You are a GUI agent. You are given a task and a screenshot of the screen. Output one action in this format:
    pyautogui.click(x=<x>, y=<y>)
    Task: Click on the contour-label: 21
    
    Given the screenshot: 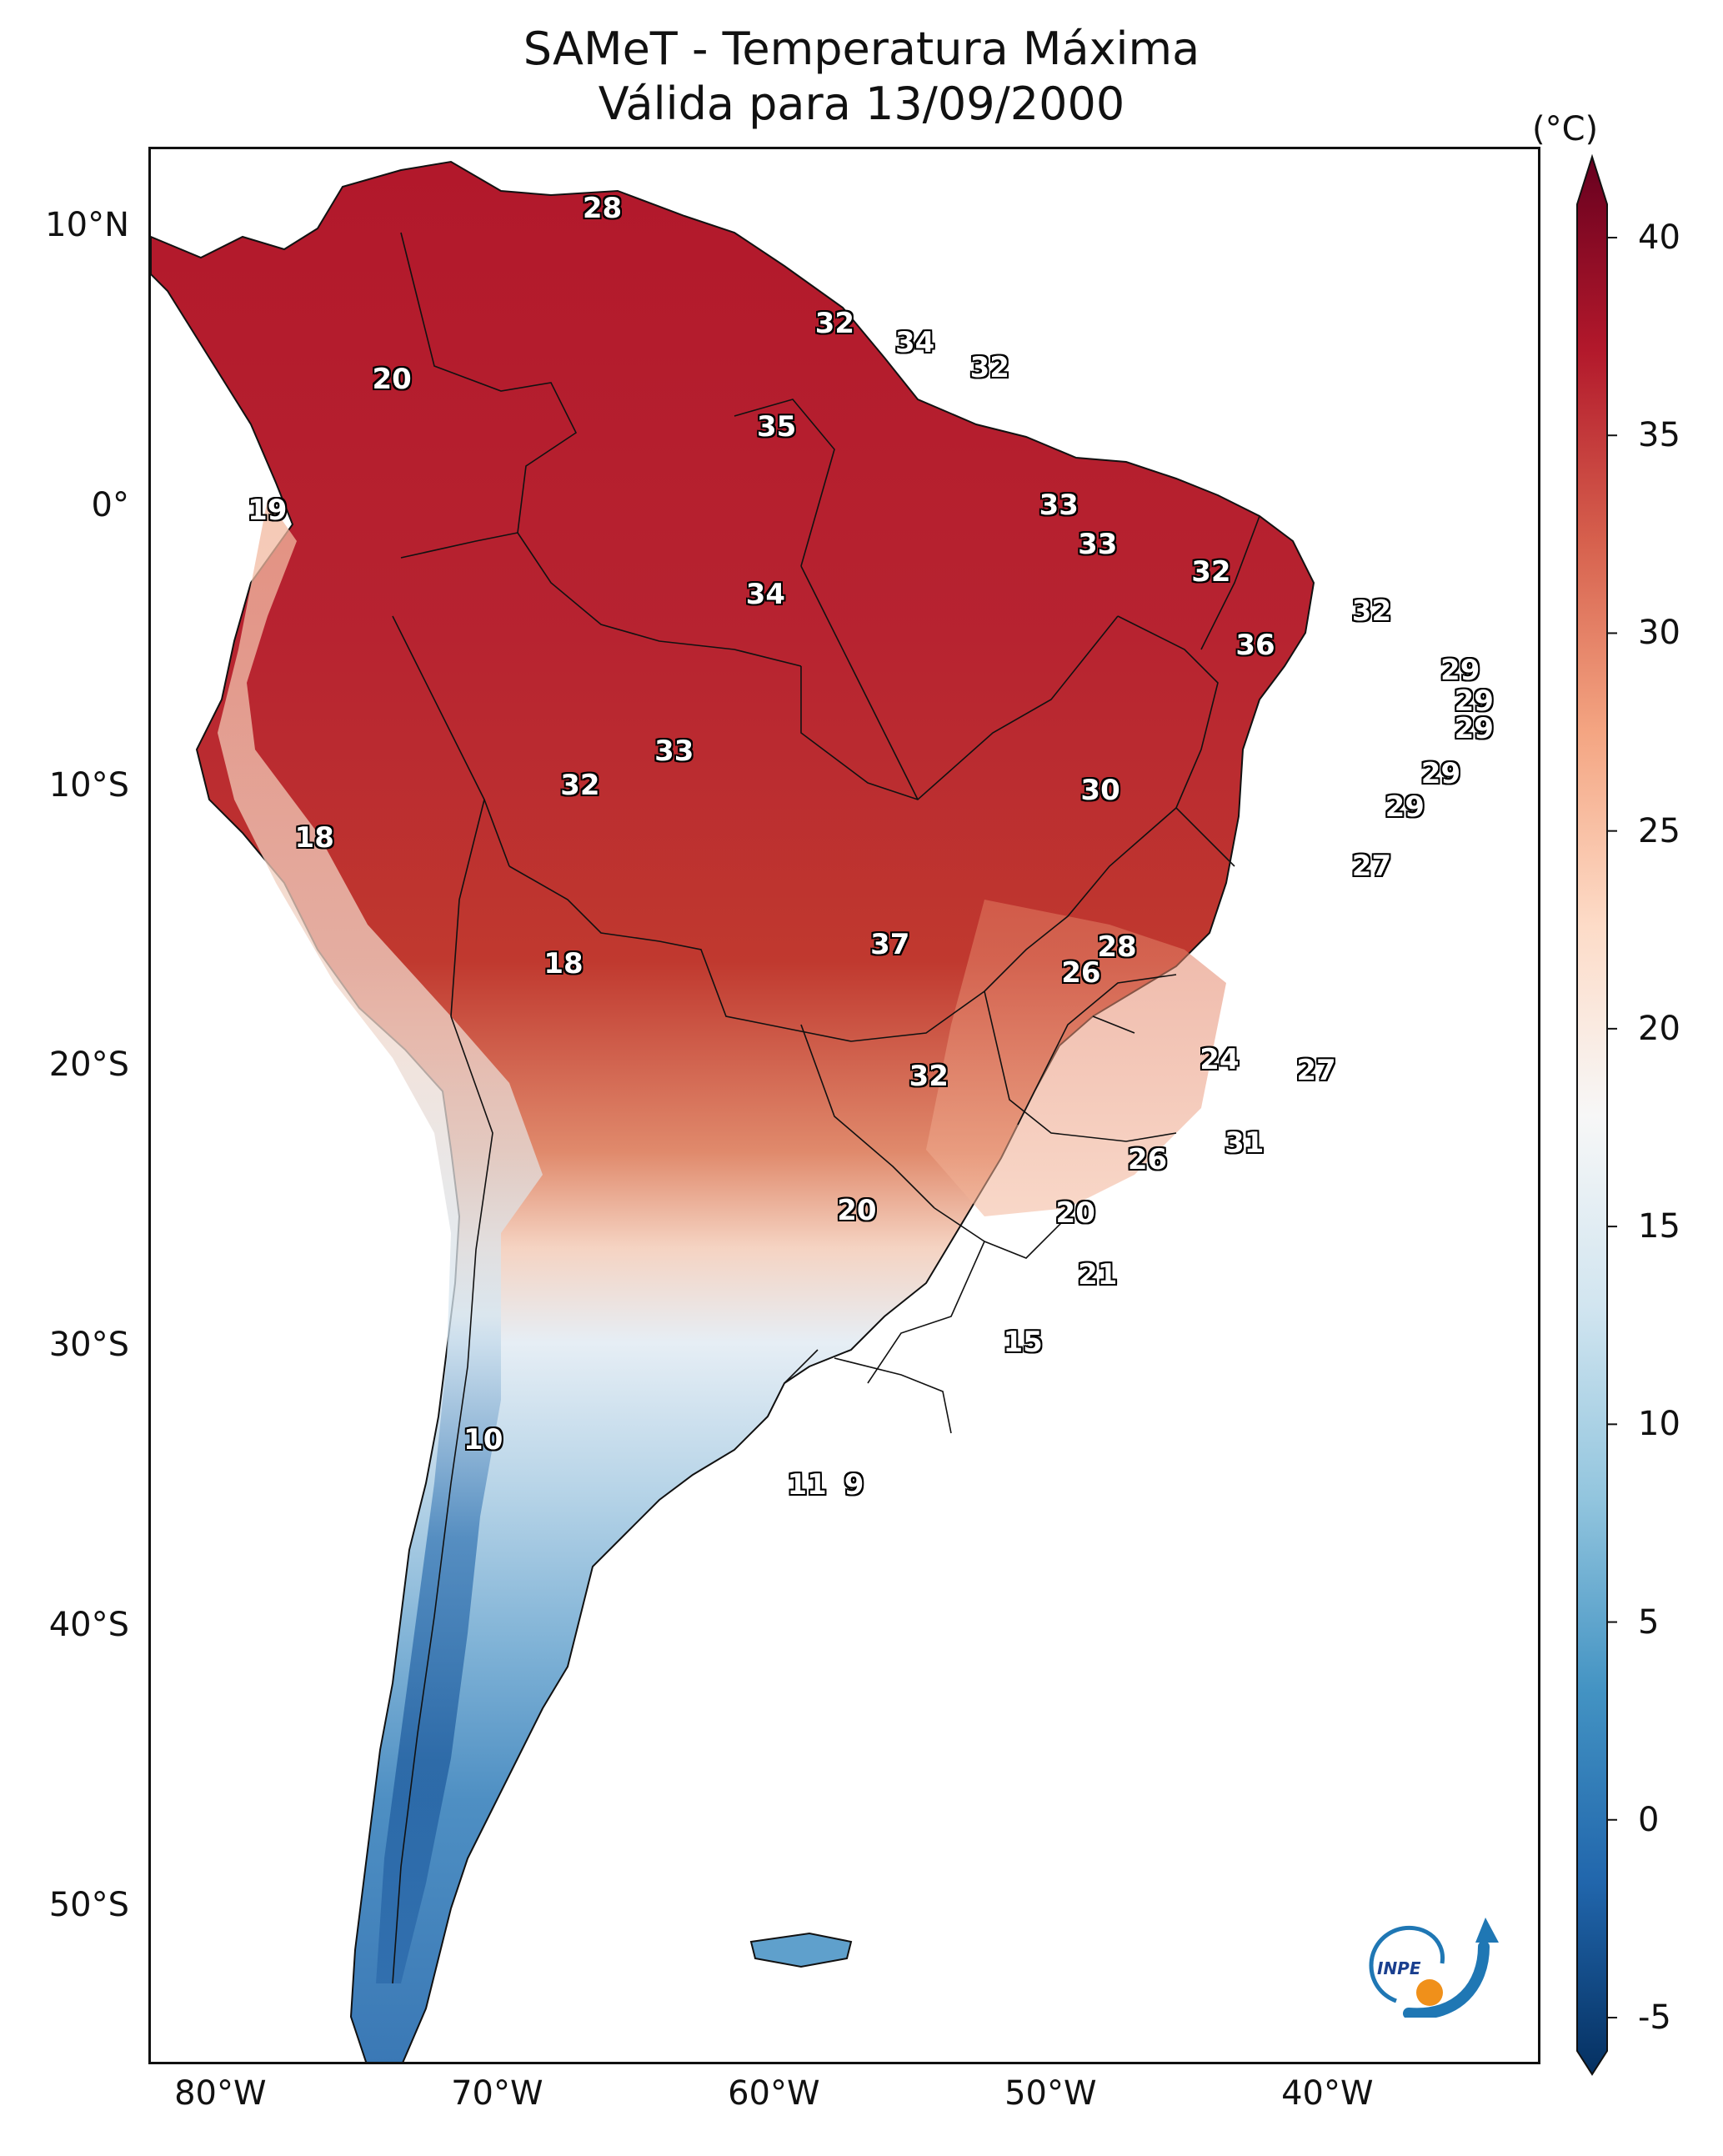 What is the action you would take?
    pyautogui.click(x=1098, y=1275)
    